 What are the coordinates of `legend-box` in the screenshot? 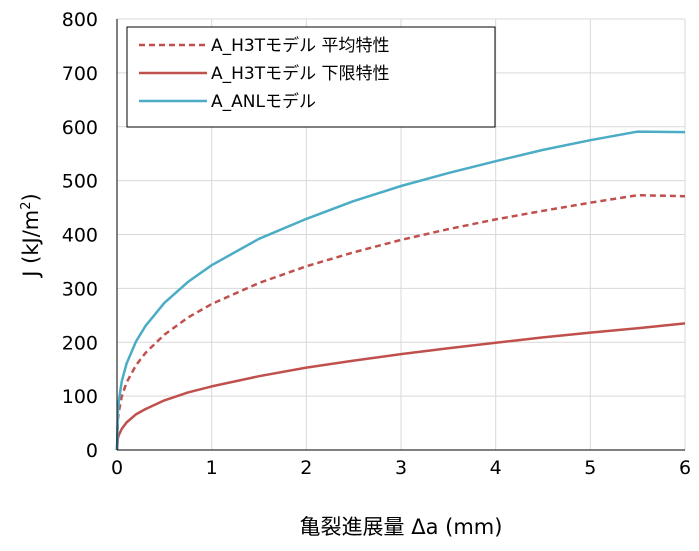 It's located at (311, 77).